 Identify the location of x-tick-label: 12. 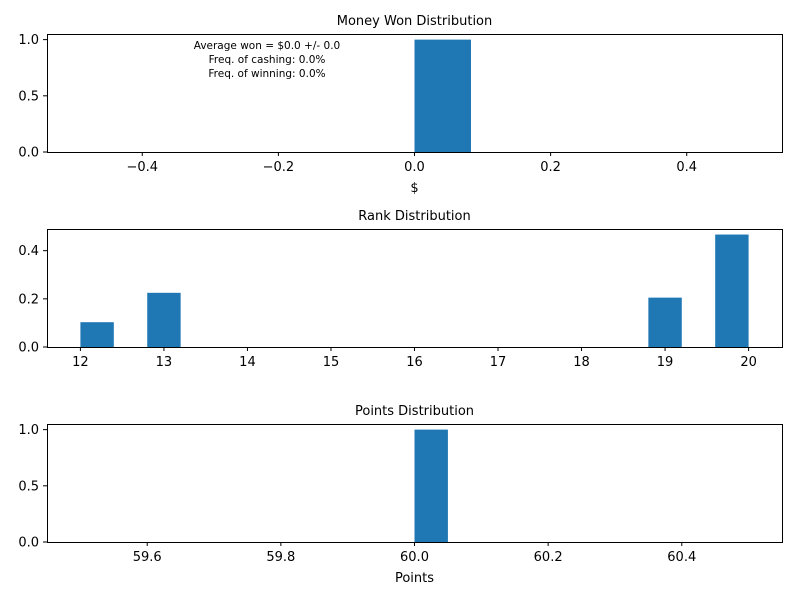
(80, 362).